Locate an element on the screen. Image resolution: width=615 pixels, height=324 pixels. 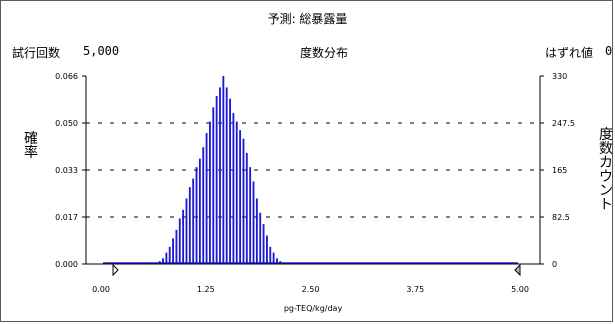
chart-subtitle: 度数分布 is located at coordinates (324, 53).